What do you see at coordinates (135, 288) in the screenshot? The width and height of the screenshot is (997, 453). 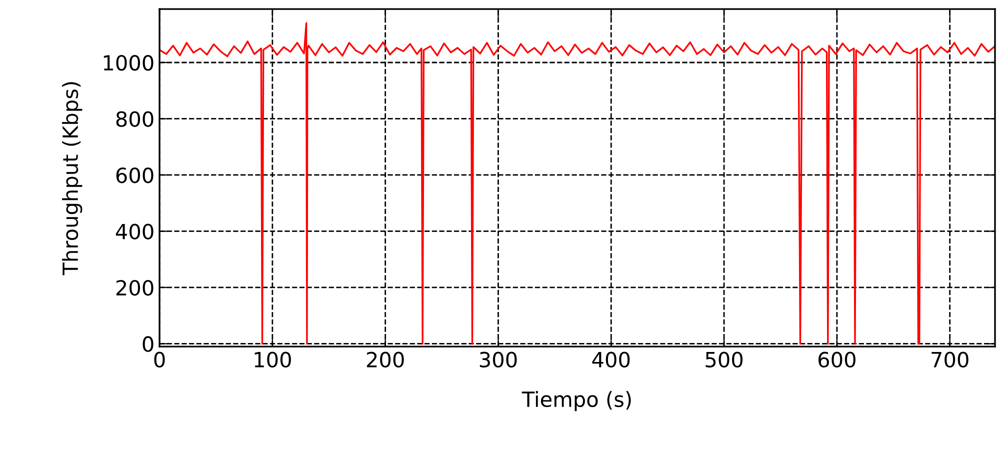 I see `y-tick-label: 200` at bounding box center [135, 288].